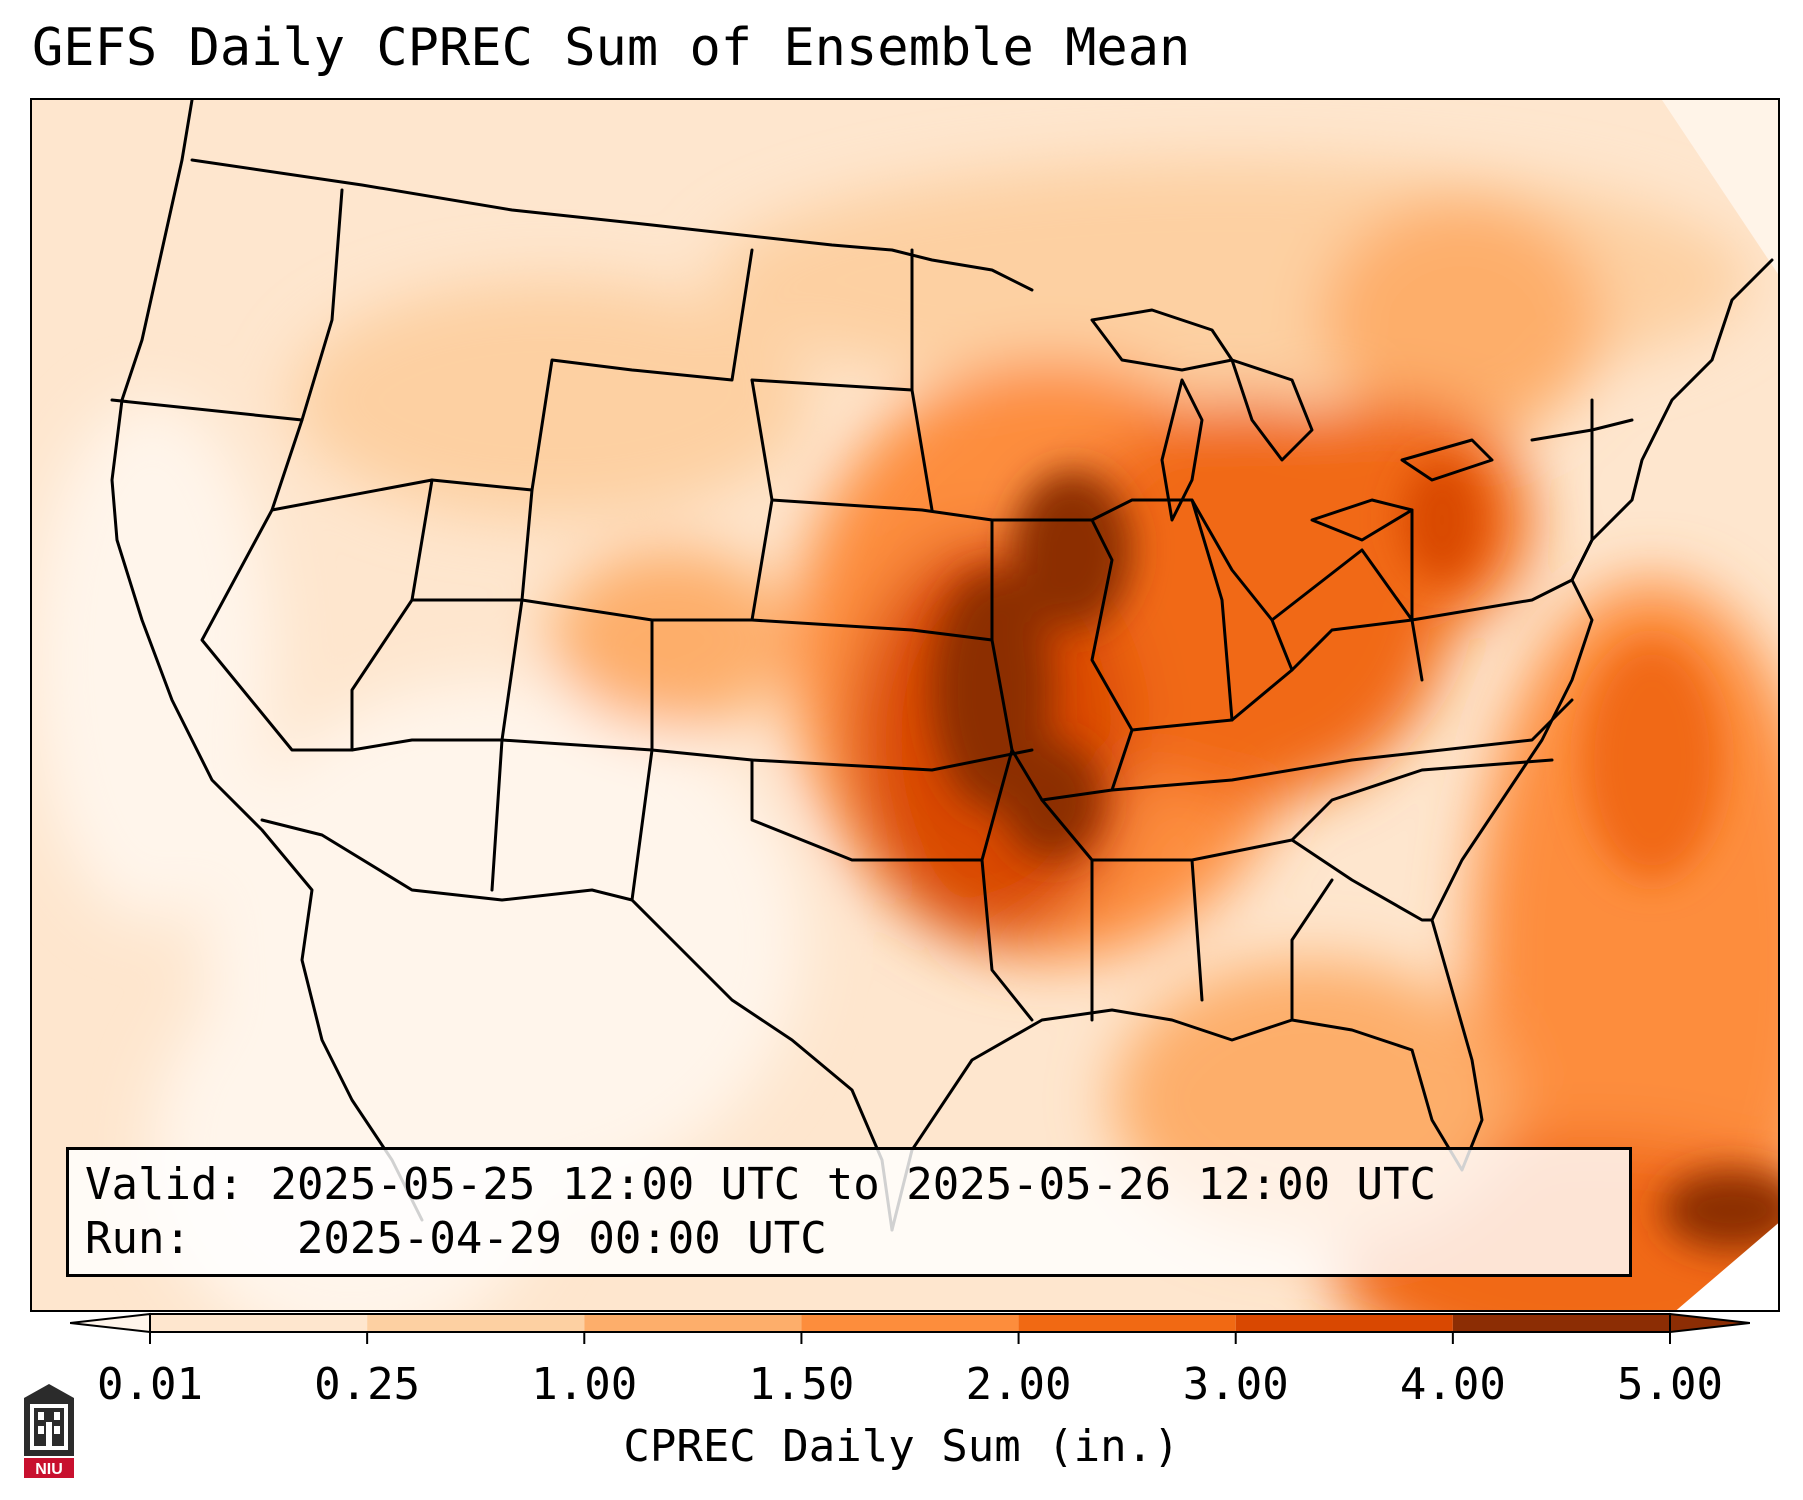  Describe the element at coordinates (584, 1384) in the screenshot. I see `colorbar-tick-label: 1.00` at that location.